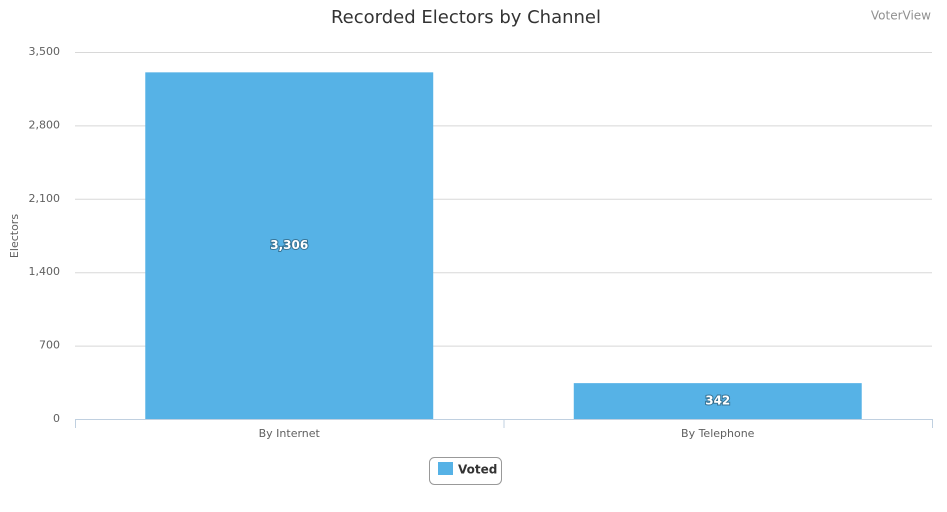 This screenshot has width=947, height=512. What do you see at coordinates (14, 236) in the screenshot?
I see `y-axis-label: Electors` at bounding box center [14, 236].